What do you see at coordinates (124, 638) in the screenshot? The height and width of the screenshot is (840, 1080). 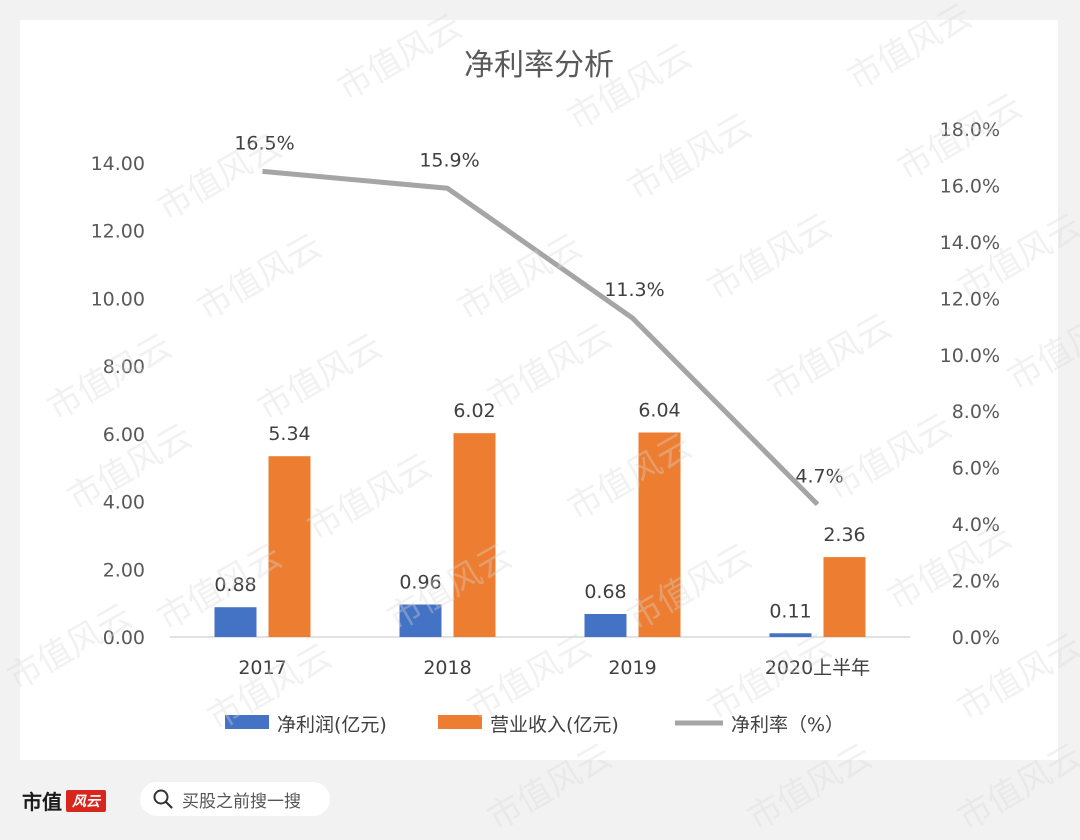 I see `y-left-tick-label: 0.00` at bounding box center [124, 638].